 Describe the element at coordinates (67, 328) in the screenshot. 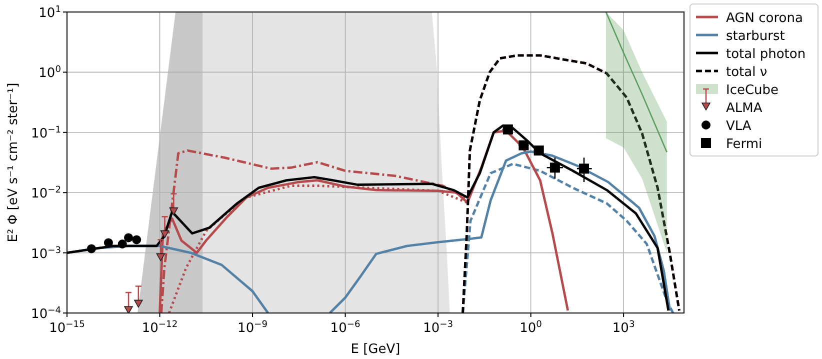

I see `x-tick-label: 10$^{−15}$` at that location.